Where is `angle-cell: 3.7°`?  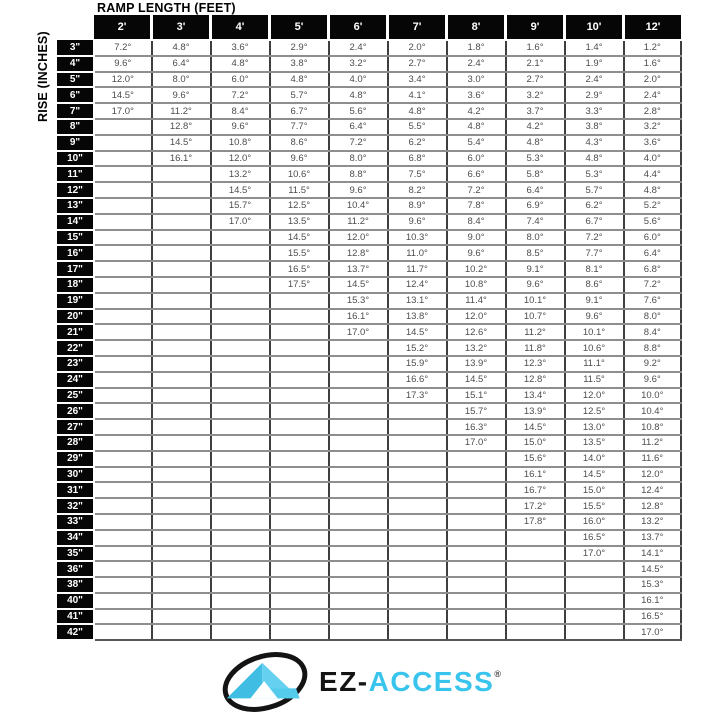 angle-cell: 3.7° is located at coordinates (534, 111).